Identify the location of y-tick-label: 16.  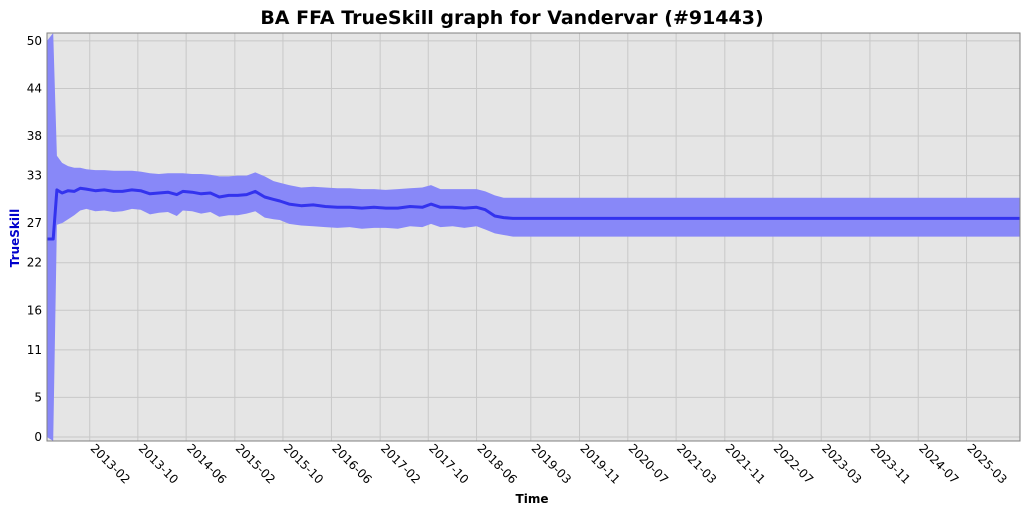
(34, 310).